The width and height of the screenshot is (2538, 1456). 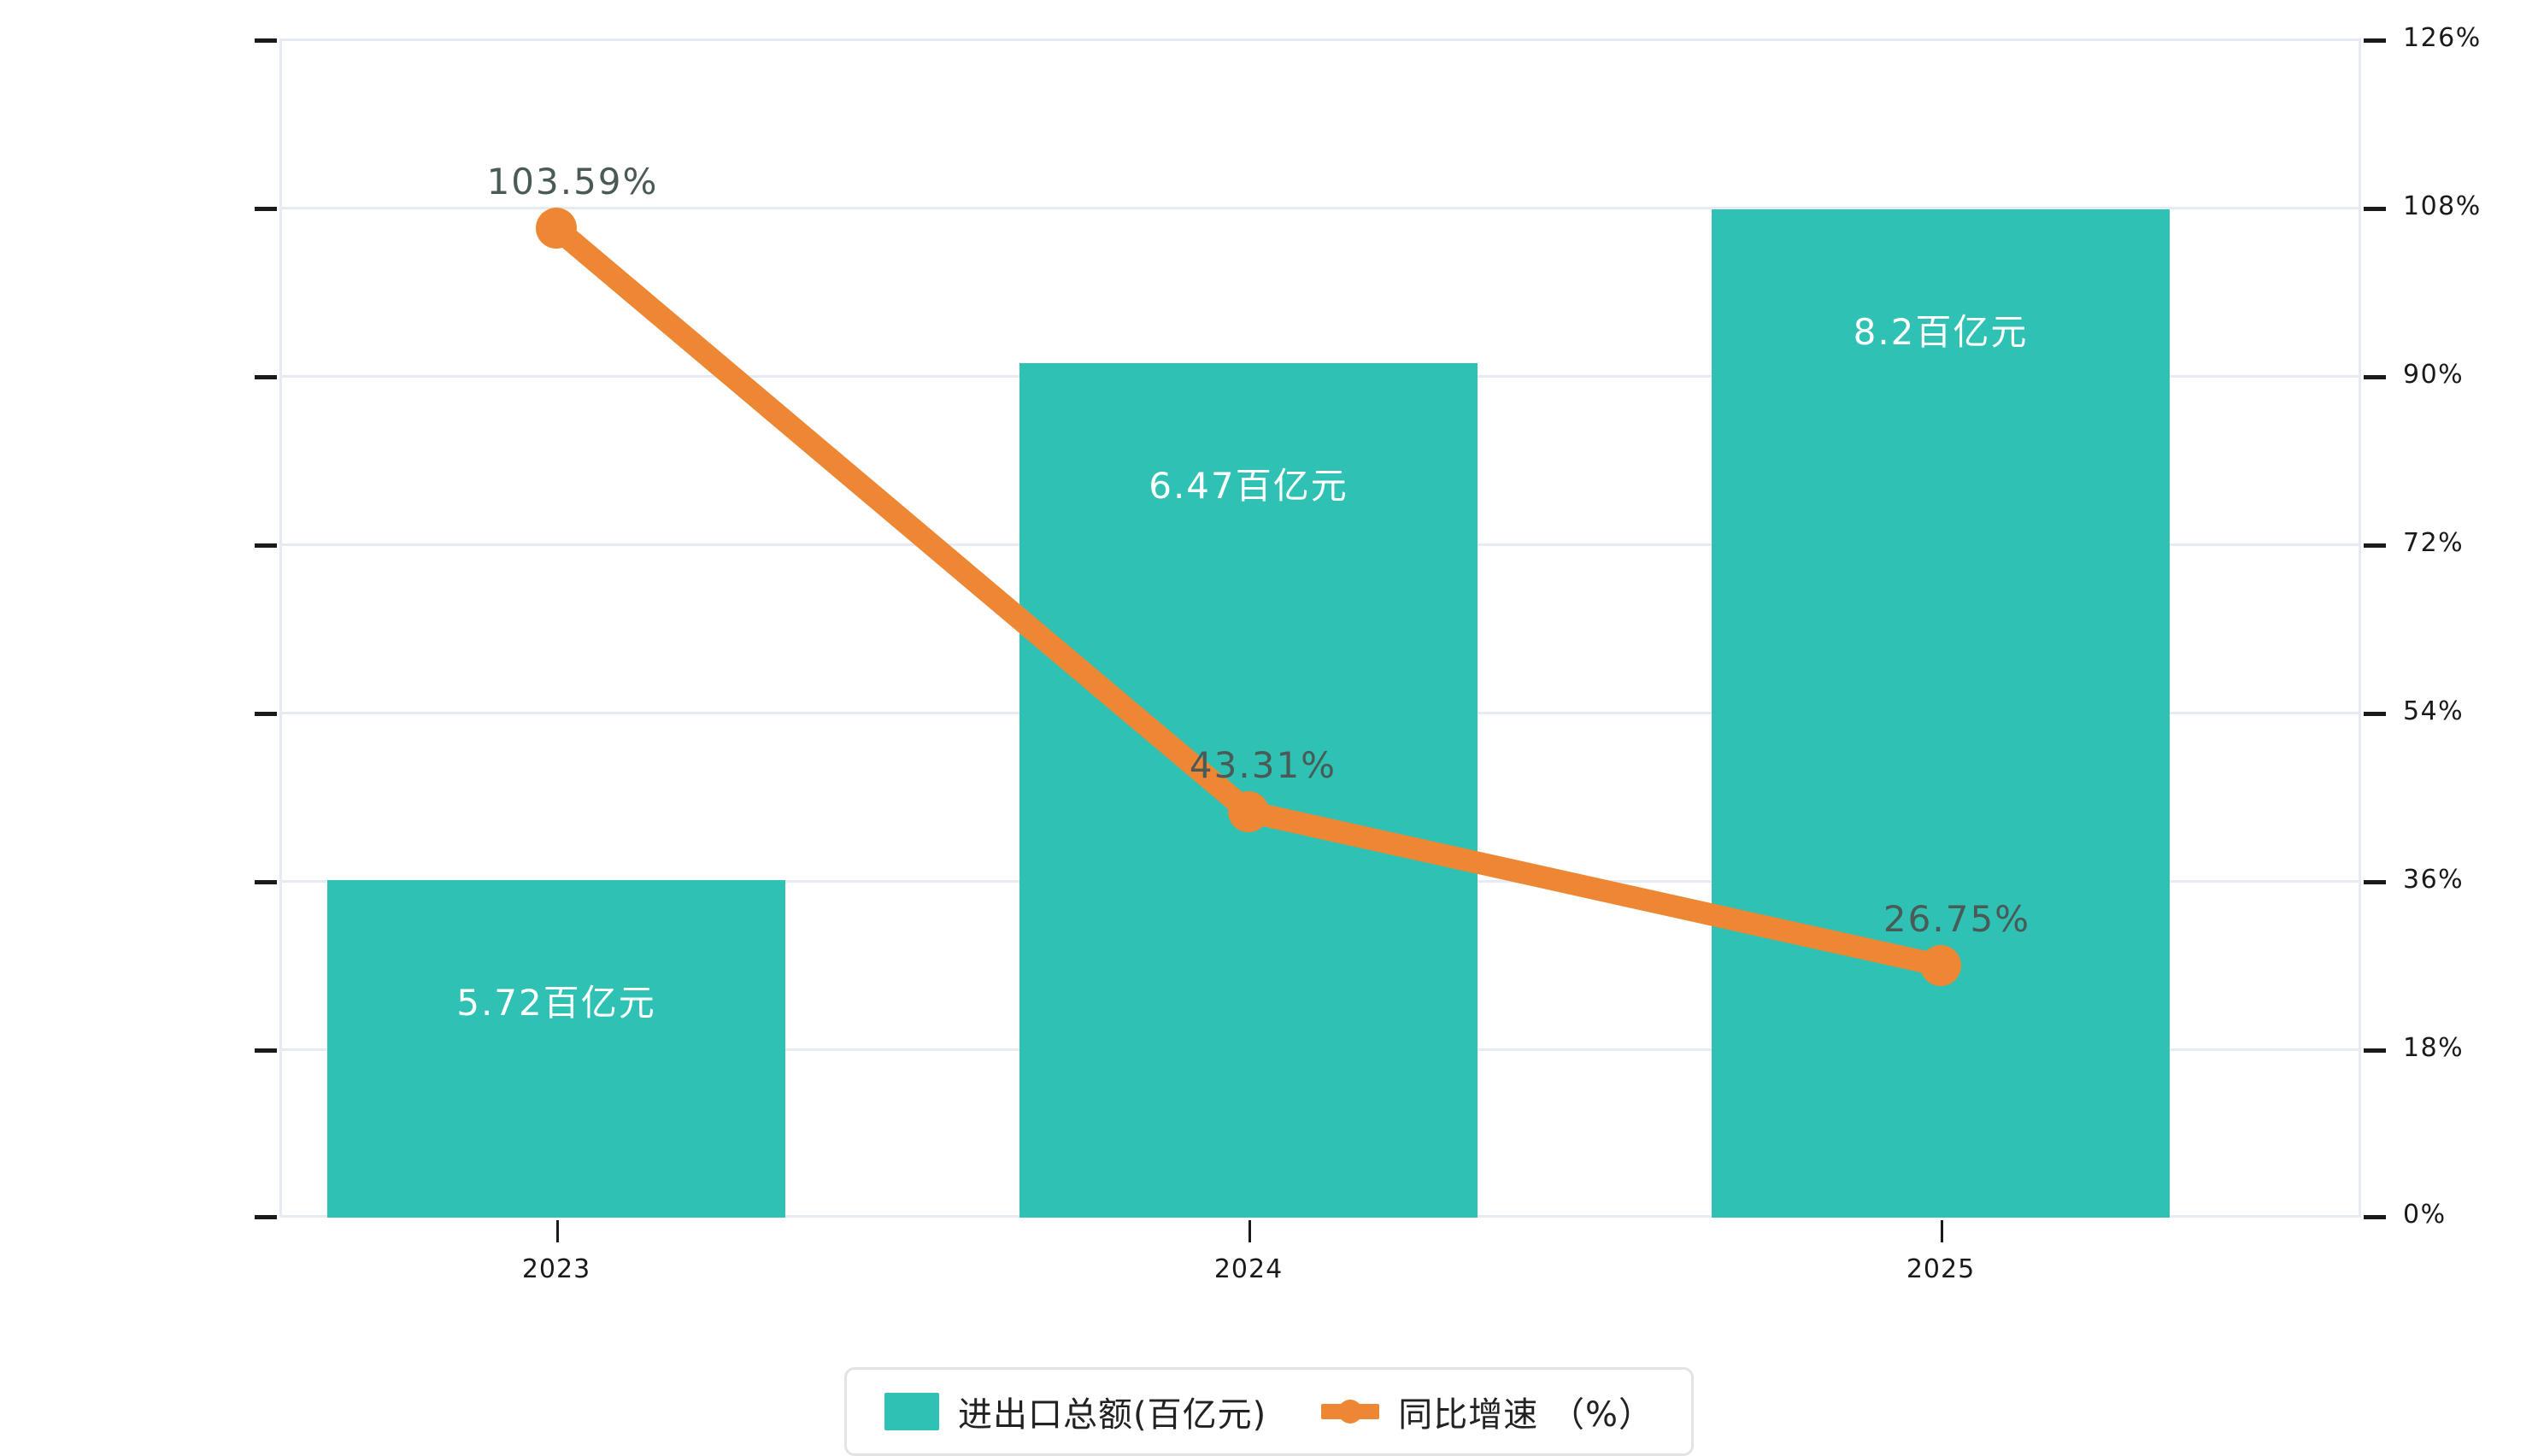 I want to click on legend-item-import-export-total: 进出口总额(百亿元), so click(x=1075, y=1411).